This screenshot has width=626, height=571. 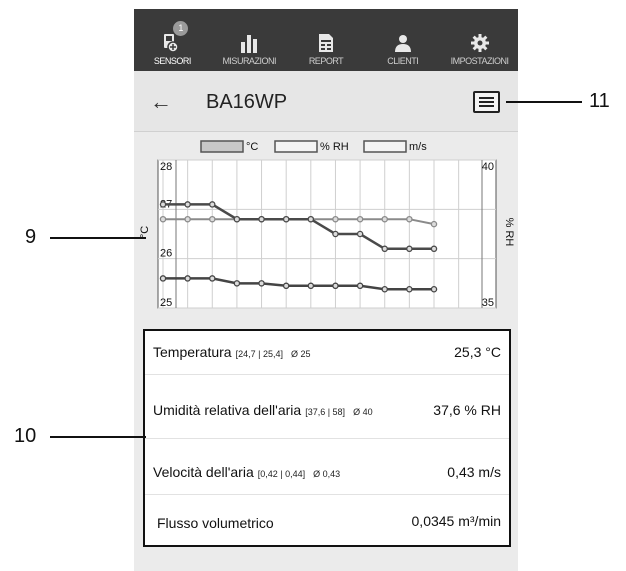 I want to click on back-arrow-icon: ←, so click(x=161, y=101).